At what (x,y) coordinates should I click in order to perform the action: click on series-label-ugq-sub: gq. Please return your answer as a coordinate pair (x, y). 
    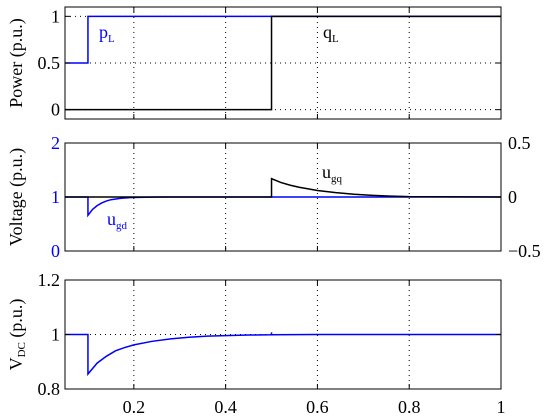
    Looking at the image, I should click on (337, 179).